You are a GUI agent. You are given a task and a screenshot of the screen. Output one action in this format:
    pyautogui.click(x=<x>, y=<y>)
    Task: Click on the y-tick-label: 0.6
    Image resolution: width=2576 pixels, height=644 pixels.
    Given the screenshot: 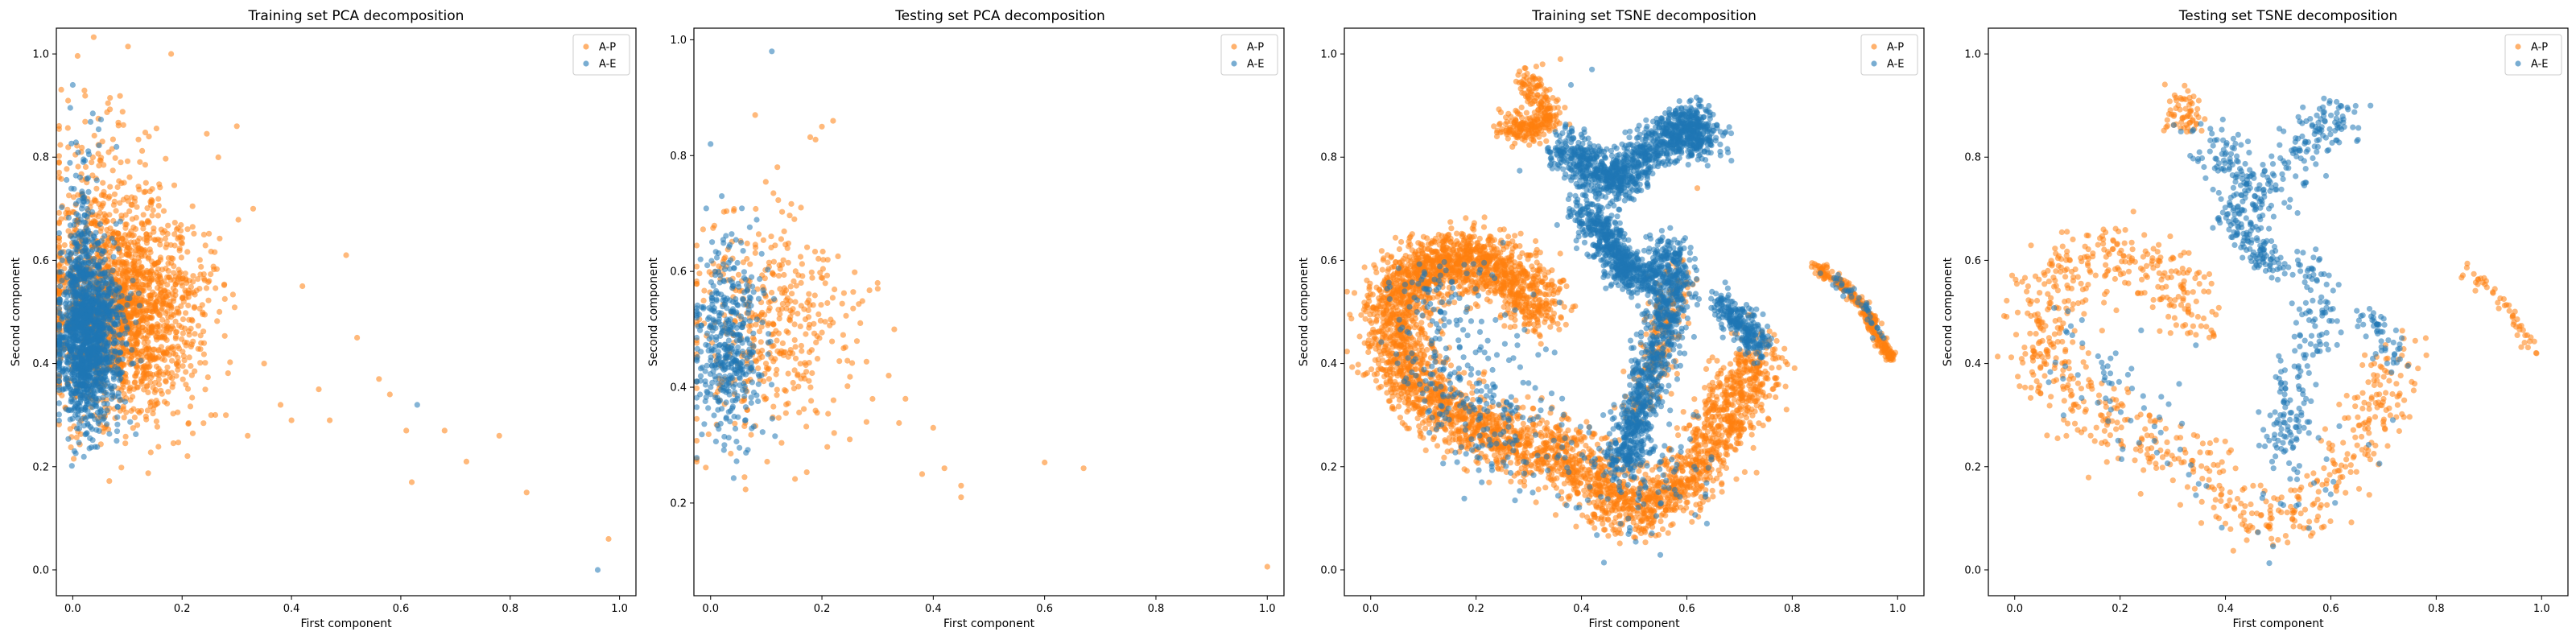 What is the action you would take?
    pyautogui.click(x=678, y=272)
    